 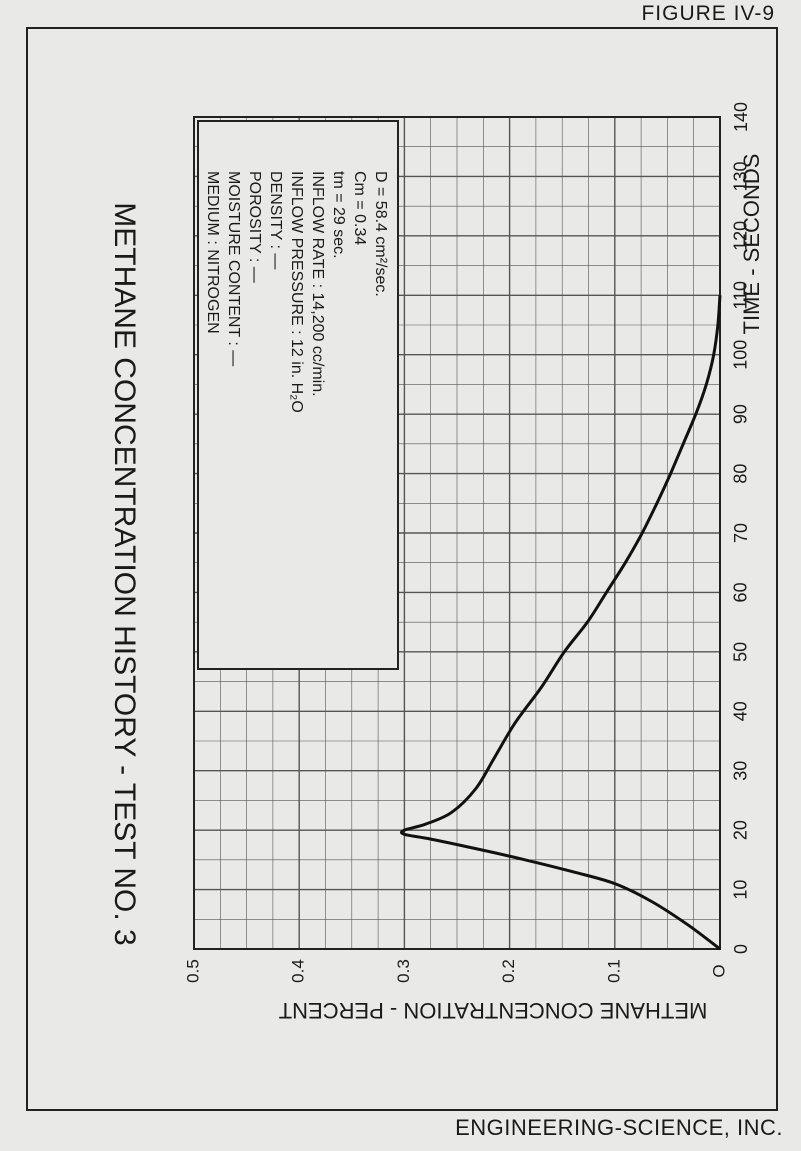 I want to click on y-tick-label: 0.2, so click(x=508, y=971).